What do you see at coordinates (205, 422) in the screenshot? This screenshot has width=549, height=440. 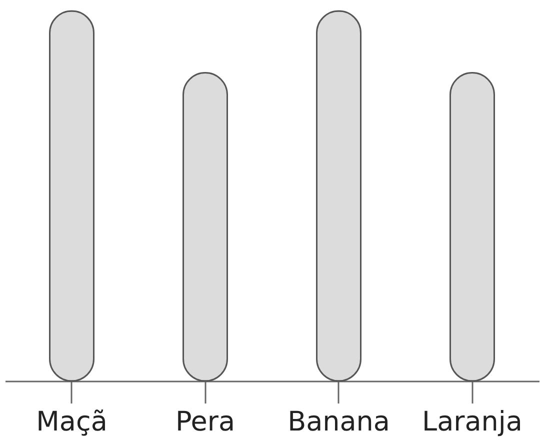 I see `x-tick-label: Pera` at bounding box center [205, 422].